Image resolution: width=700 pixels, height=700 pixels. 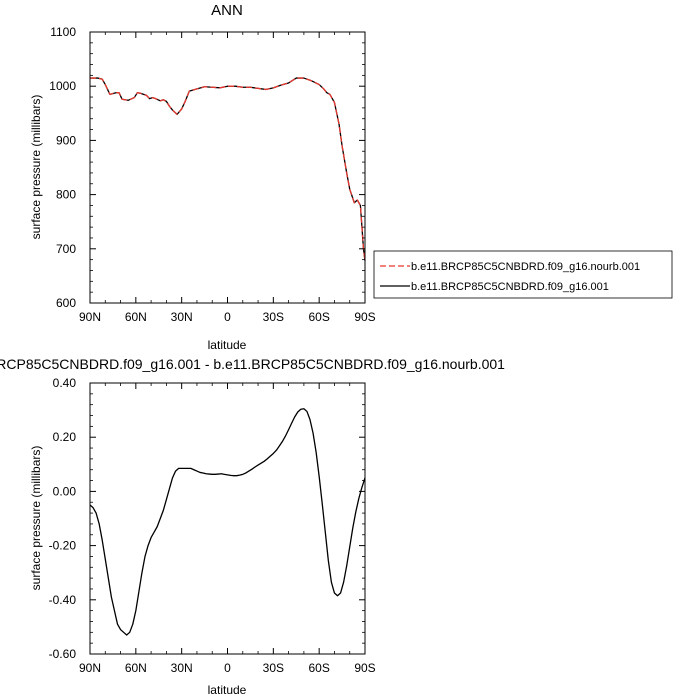 I want to click on top-x-axis-label: latitude, so click(x=227, y=345).